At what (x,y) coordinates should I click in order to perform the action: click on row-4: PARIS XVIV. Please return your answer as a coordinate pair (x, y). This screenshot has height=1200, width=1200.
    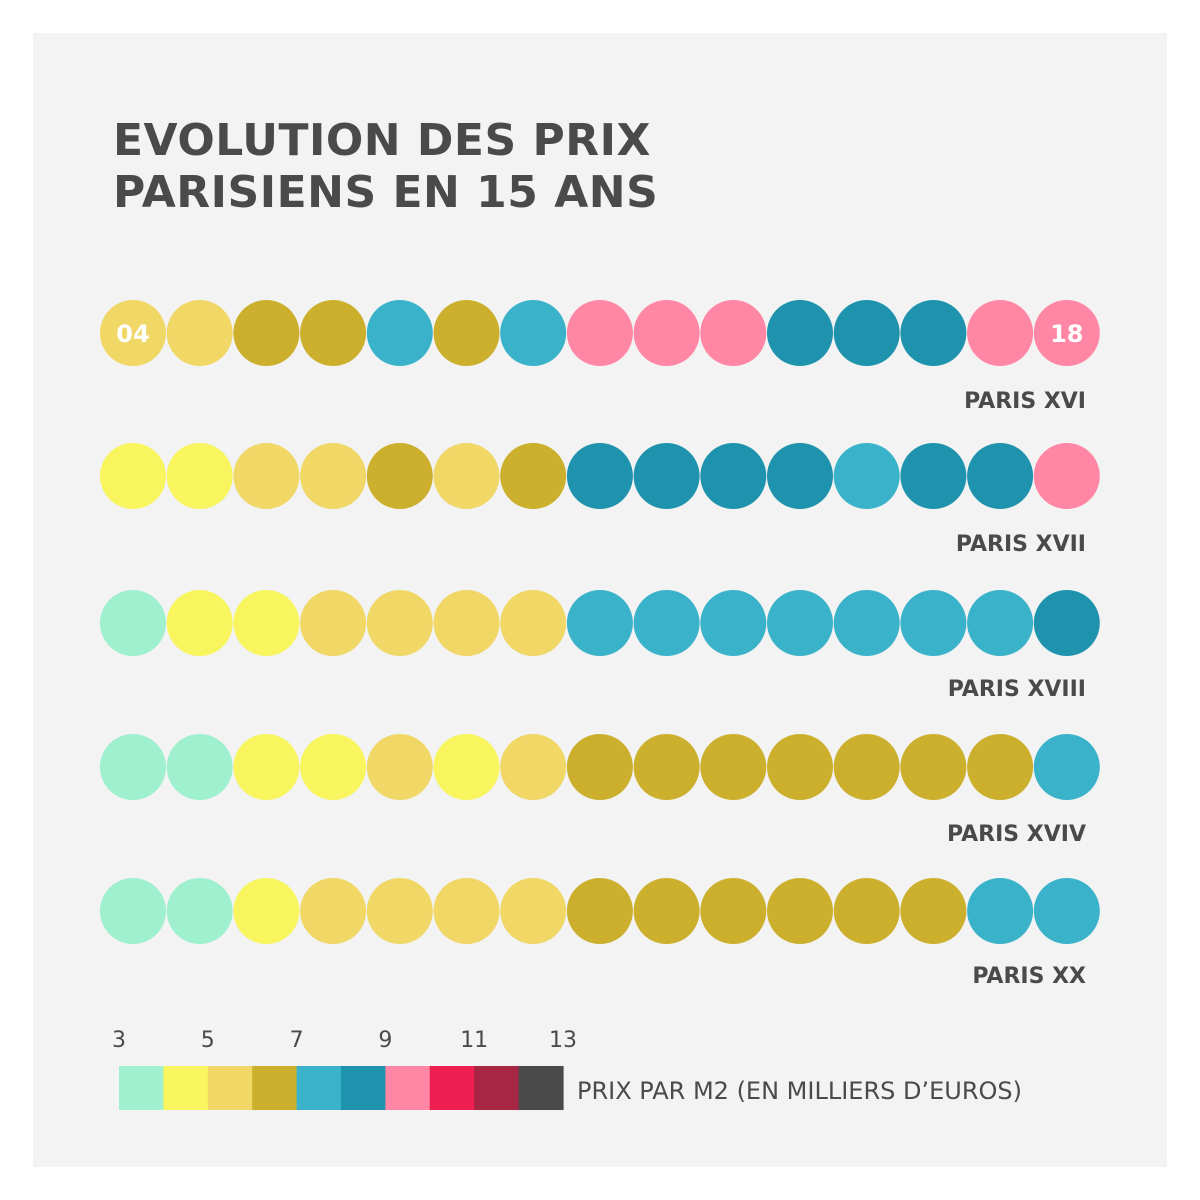
    Looking at the image, I should click on (600, 790).